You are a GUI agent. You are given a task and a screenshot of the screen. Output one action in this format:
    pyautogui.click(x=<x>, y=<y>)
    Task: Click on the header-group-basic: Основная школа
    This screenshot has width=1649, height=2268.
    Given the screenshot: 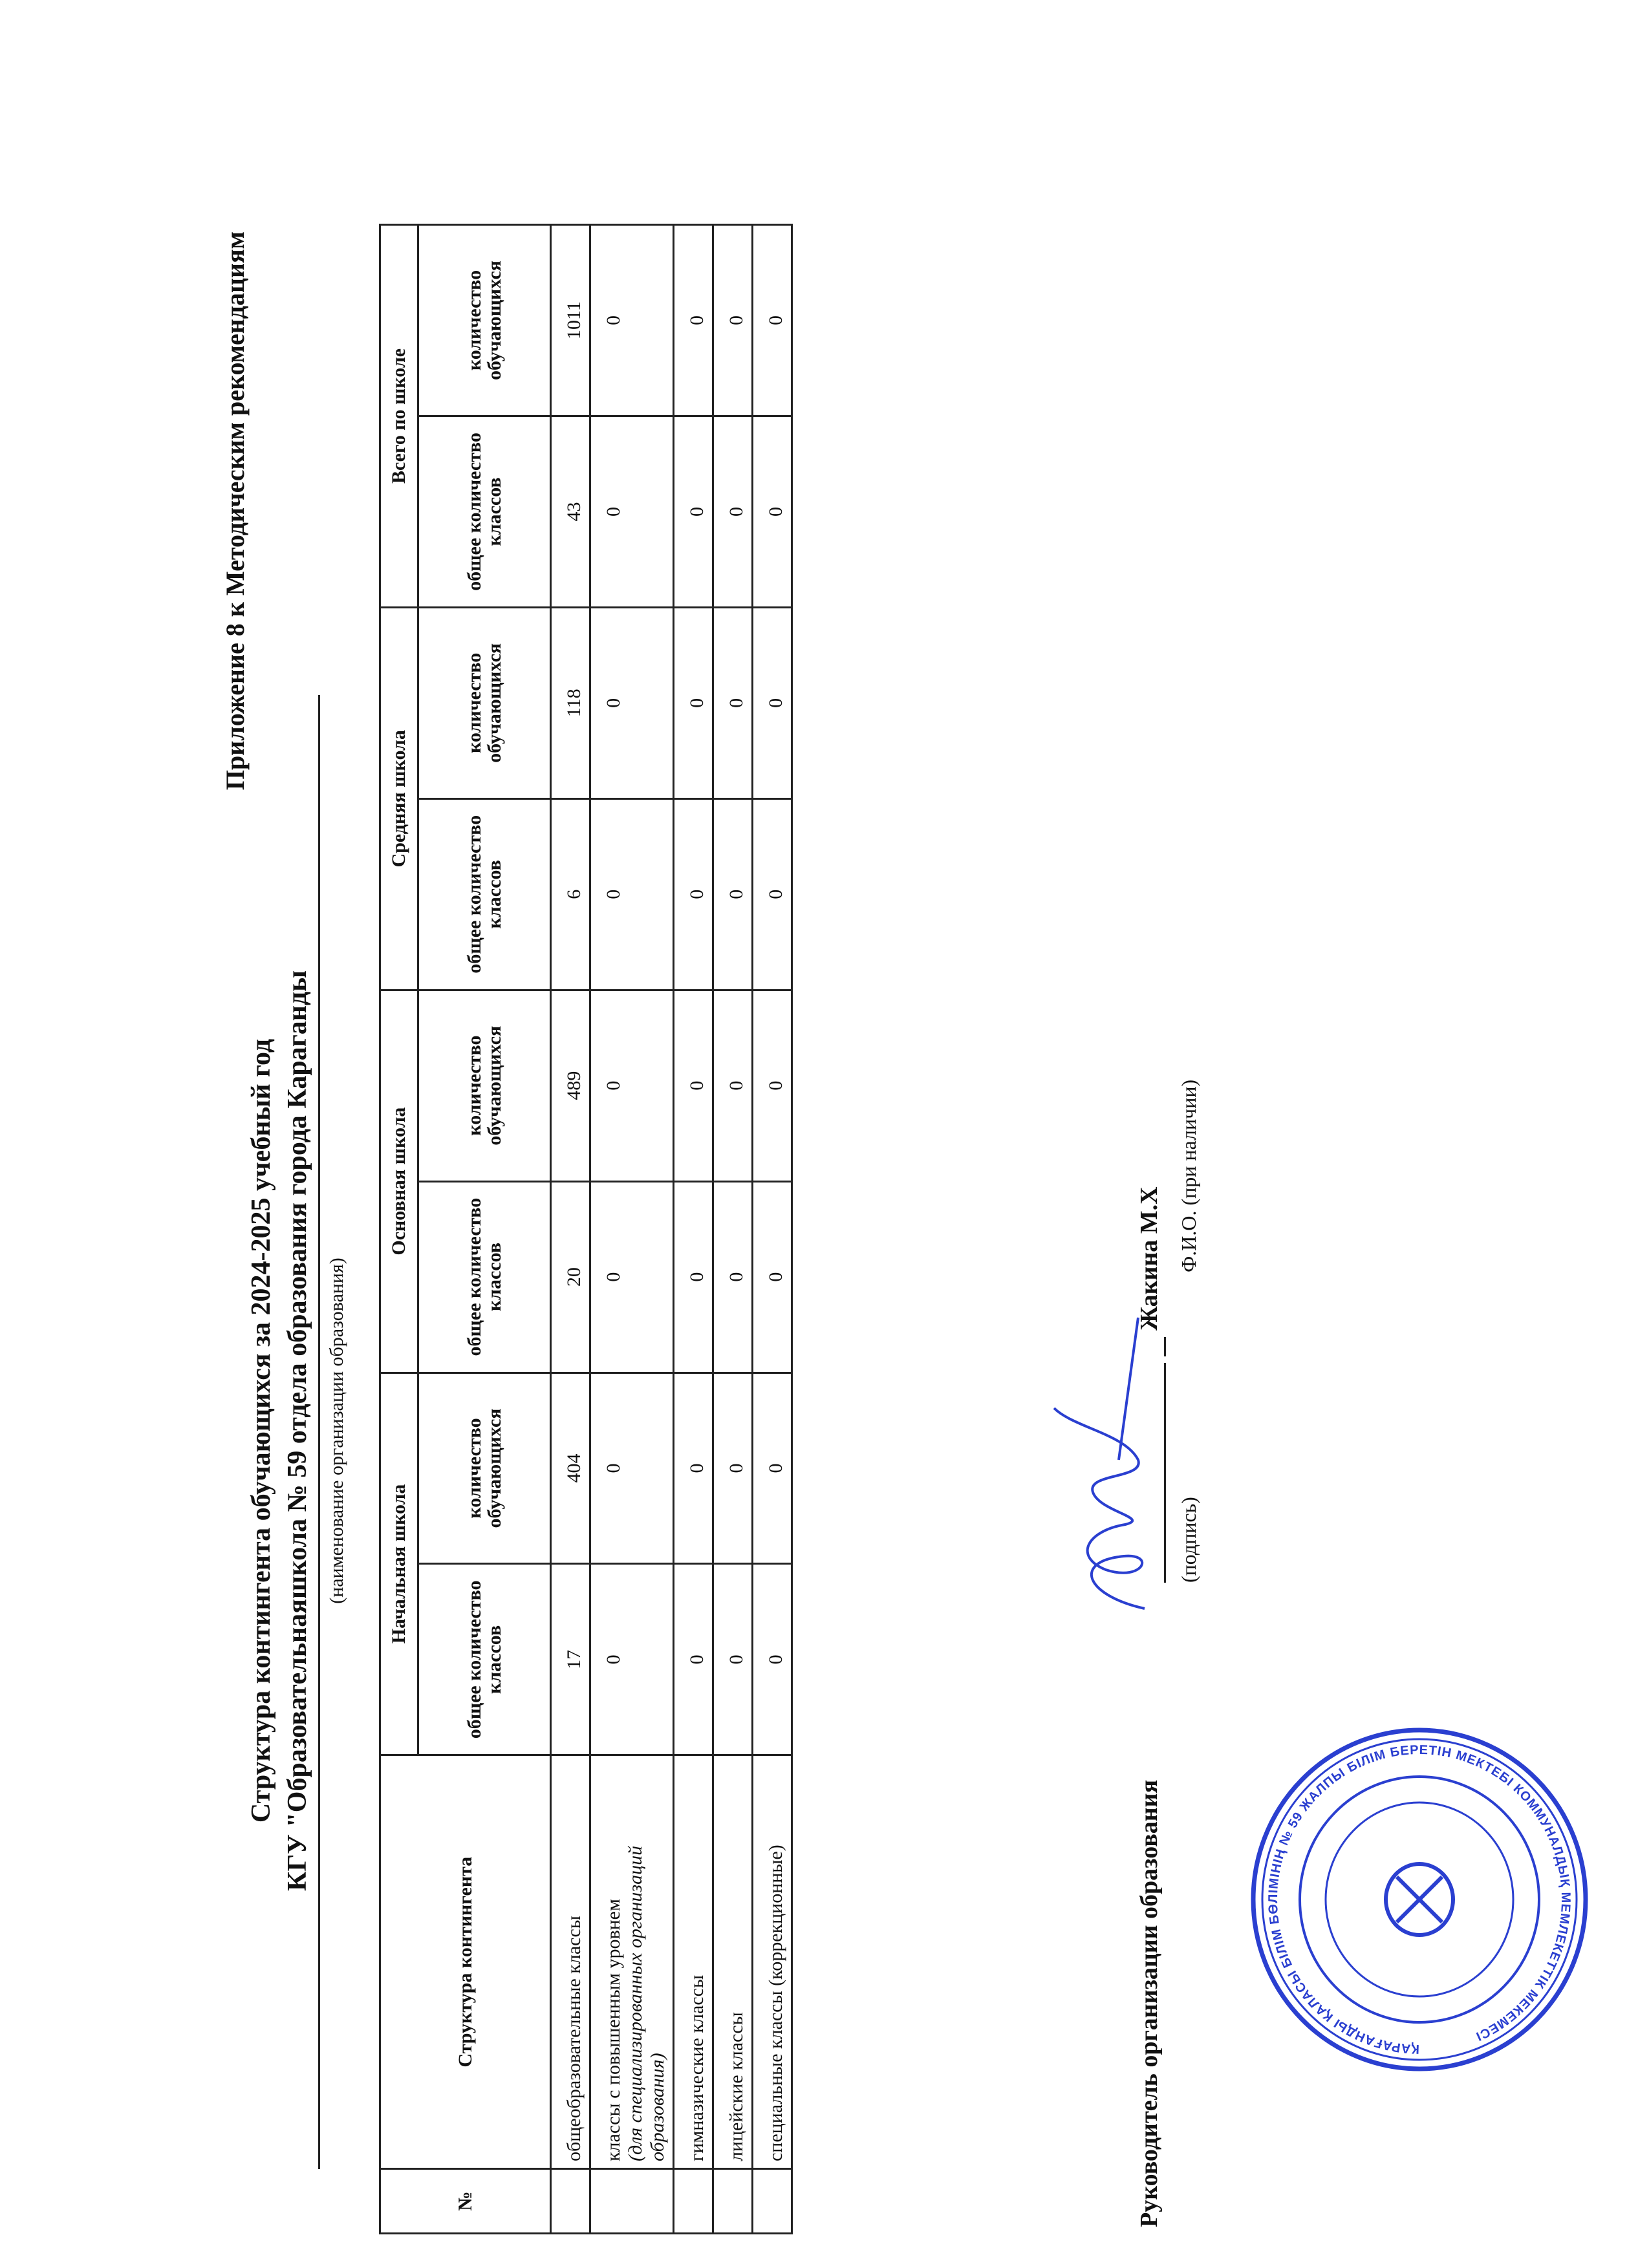 What is the action you would take?
    pyautogui.click(x=399, y=1181)
    